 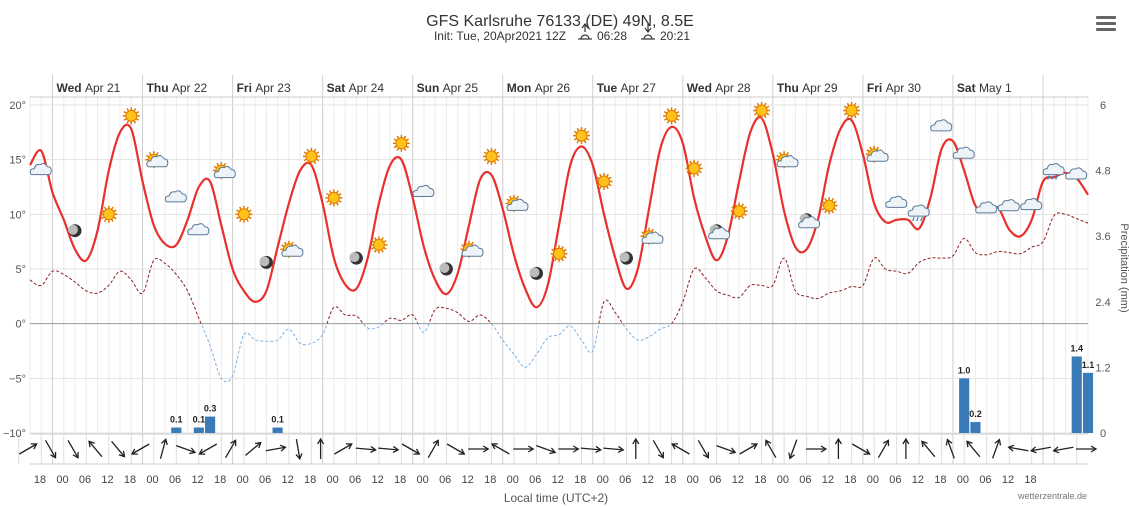 What do you see at coordinates (20, 270) in the screenshot?
I see `y-tick-label: 5°` at bounding box center [20, 270].